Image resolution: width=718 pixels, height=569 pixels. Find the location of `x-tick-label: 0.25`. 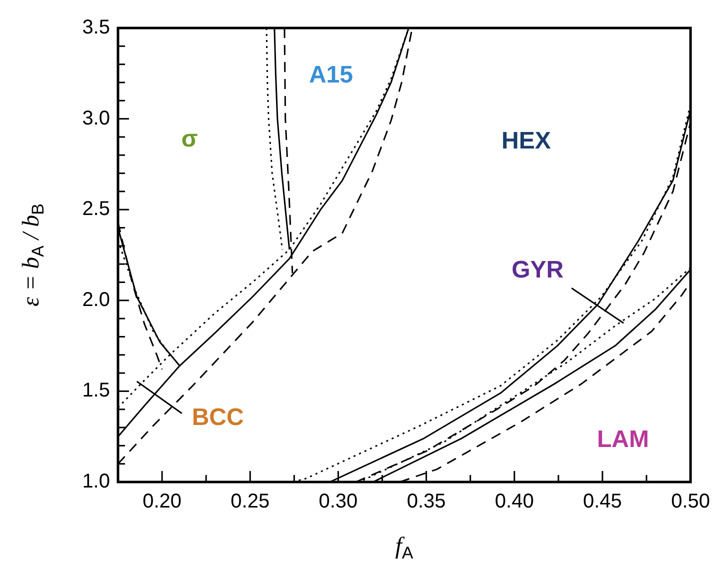

x-tick-label: 0.25 is located at coordinates (250, 501).